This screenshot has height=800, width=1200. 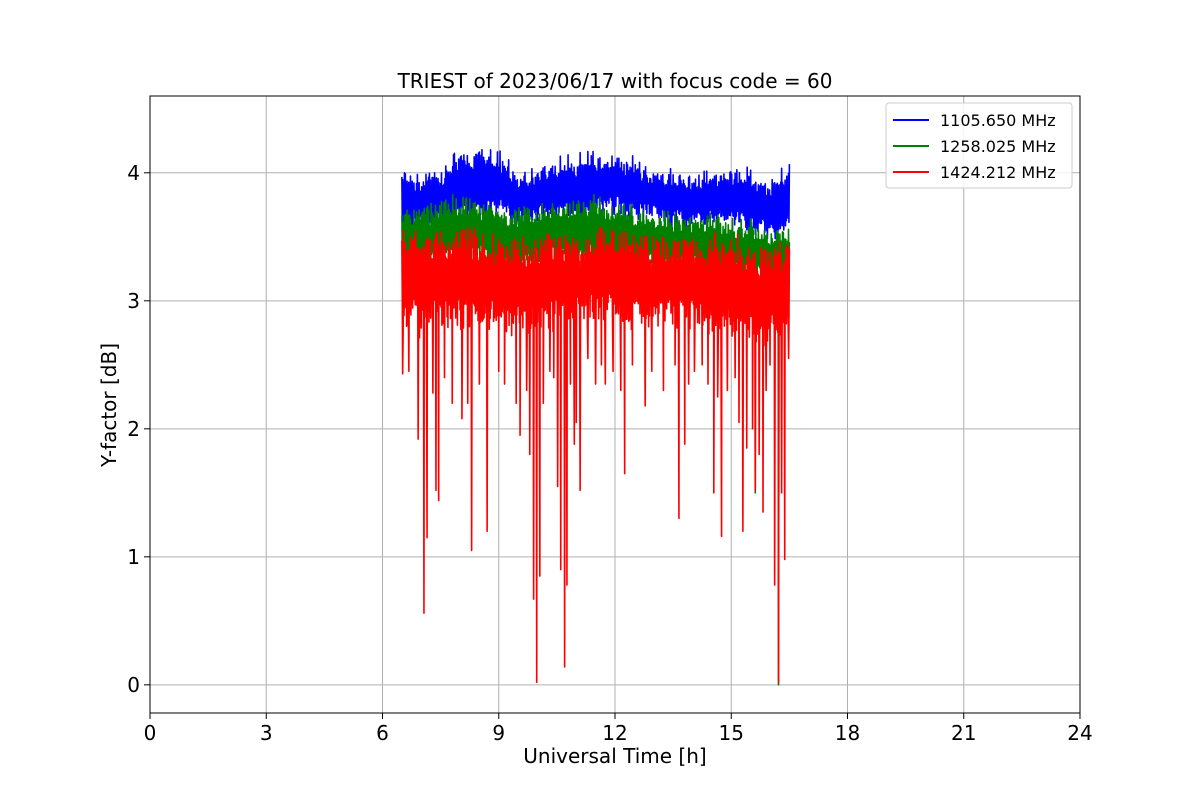 I want to click on x-tick-label: 9, so click(x=498, y=733).